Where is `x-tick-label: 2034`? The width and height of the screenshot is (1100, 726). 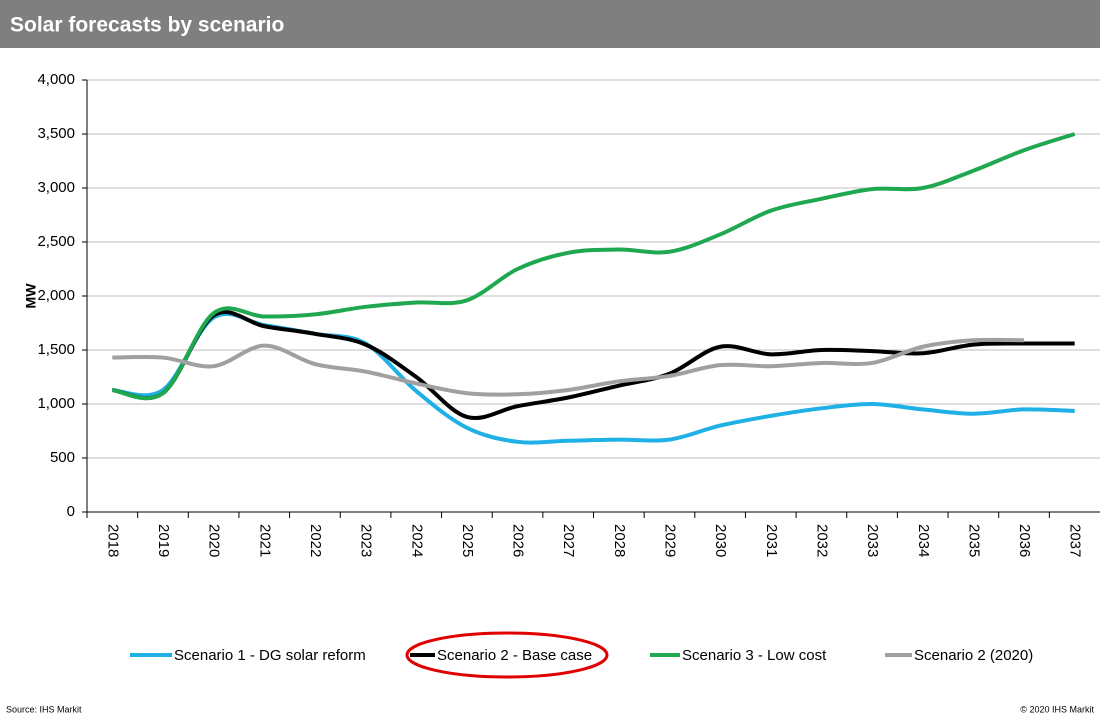 x-tick-label: 2034 is located at coordinates (923, 540).